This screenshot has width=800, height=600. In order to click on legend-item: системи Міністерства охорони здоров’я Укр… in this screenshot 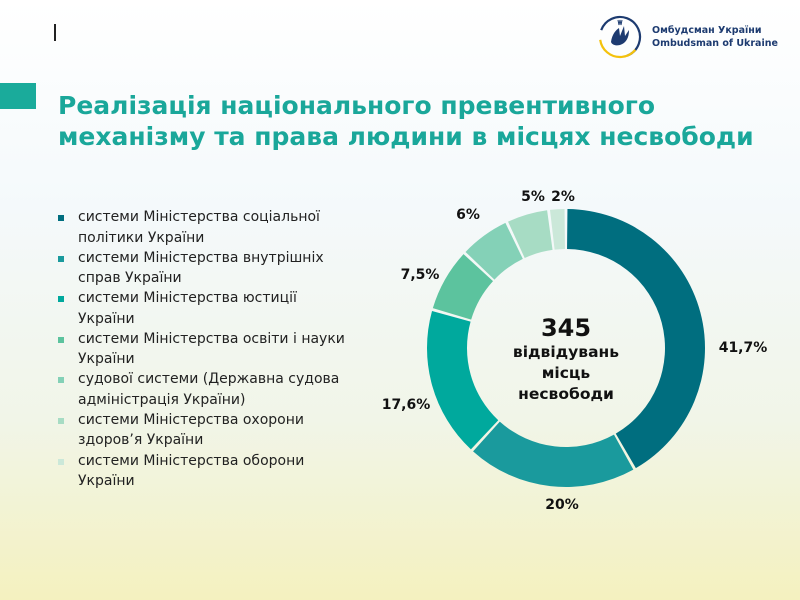, I will do `click(218, 430)`.